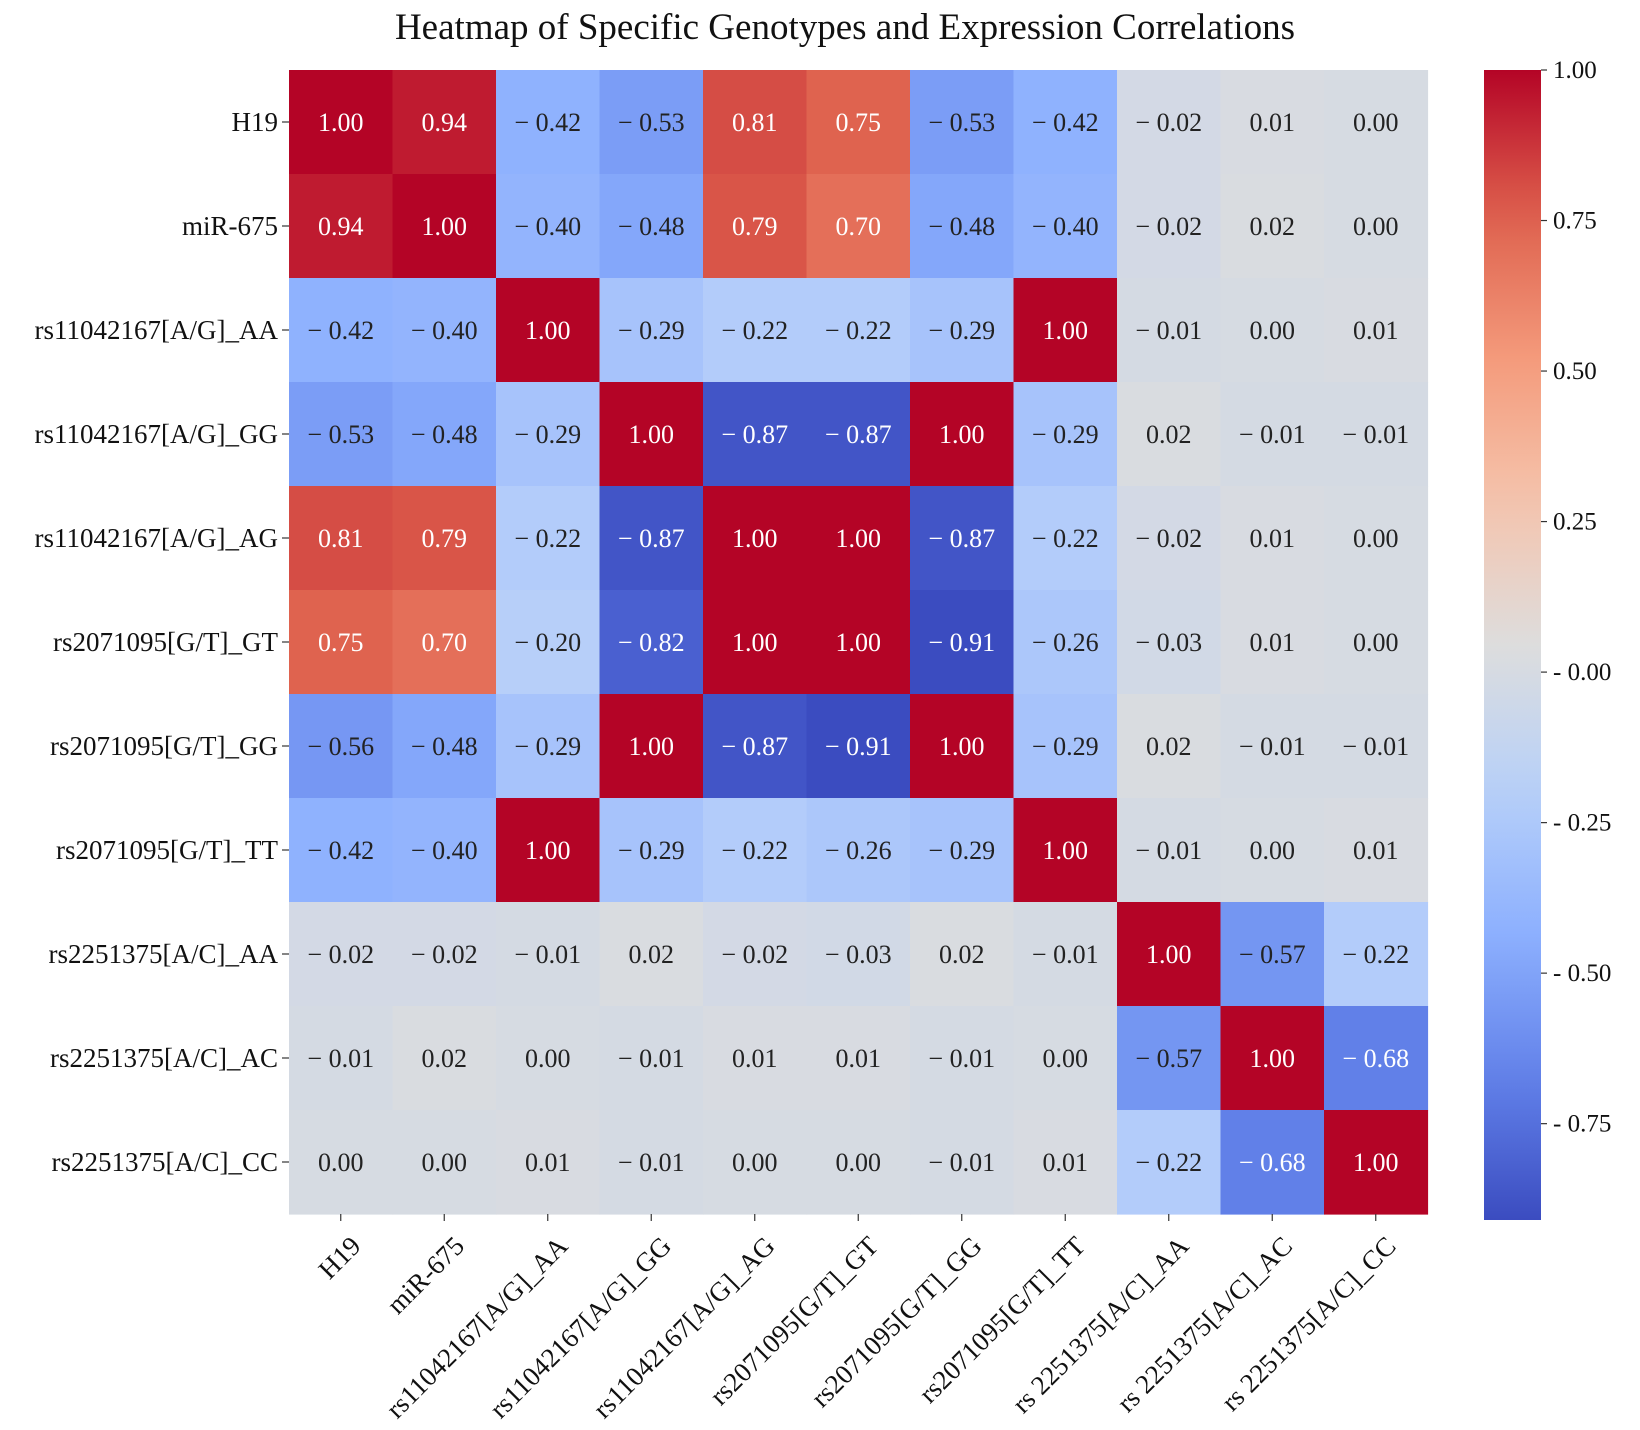 The width and height of the screenshot is (1640, 1430). Describe the element at coordinates (156, 538) in the screenshot. I see `row-tick-label: rs11042167[A/G]_AG` at that location.